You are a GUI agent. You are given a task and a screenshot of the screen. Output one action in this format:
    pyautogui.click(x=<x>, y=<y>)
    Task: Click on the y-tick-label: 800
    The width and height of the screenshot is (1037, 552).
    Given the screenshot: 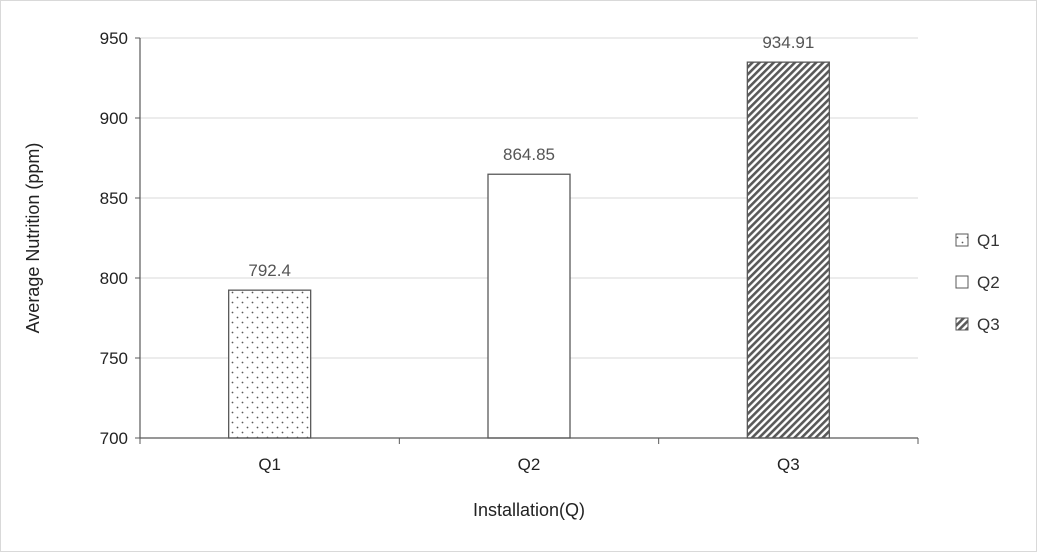 What is the action you would take?
    pyautogui.click(x=114, y=278)
    